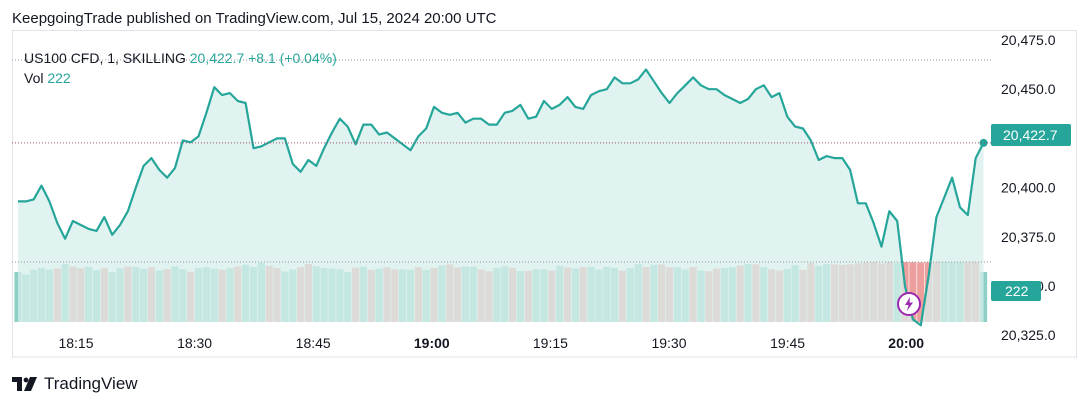  Describe the element at coordinates (313, 343) in the screenshot. I see `x-tick-label: 18:45` at that location.